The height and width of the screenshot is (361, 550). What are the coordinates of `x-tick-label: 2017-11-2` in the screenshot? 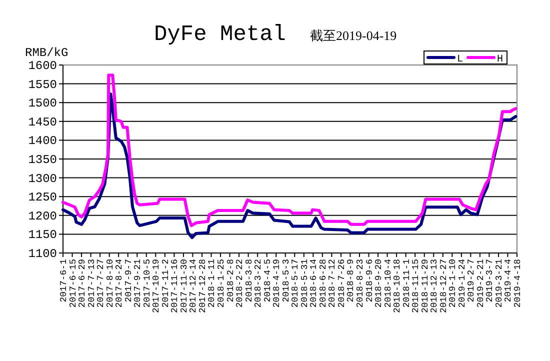 It's located at (165, 283).